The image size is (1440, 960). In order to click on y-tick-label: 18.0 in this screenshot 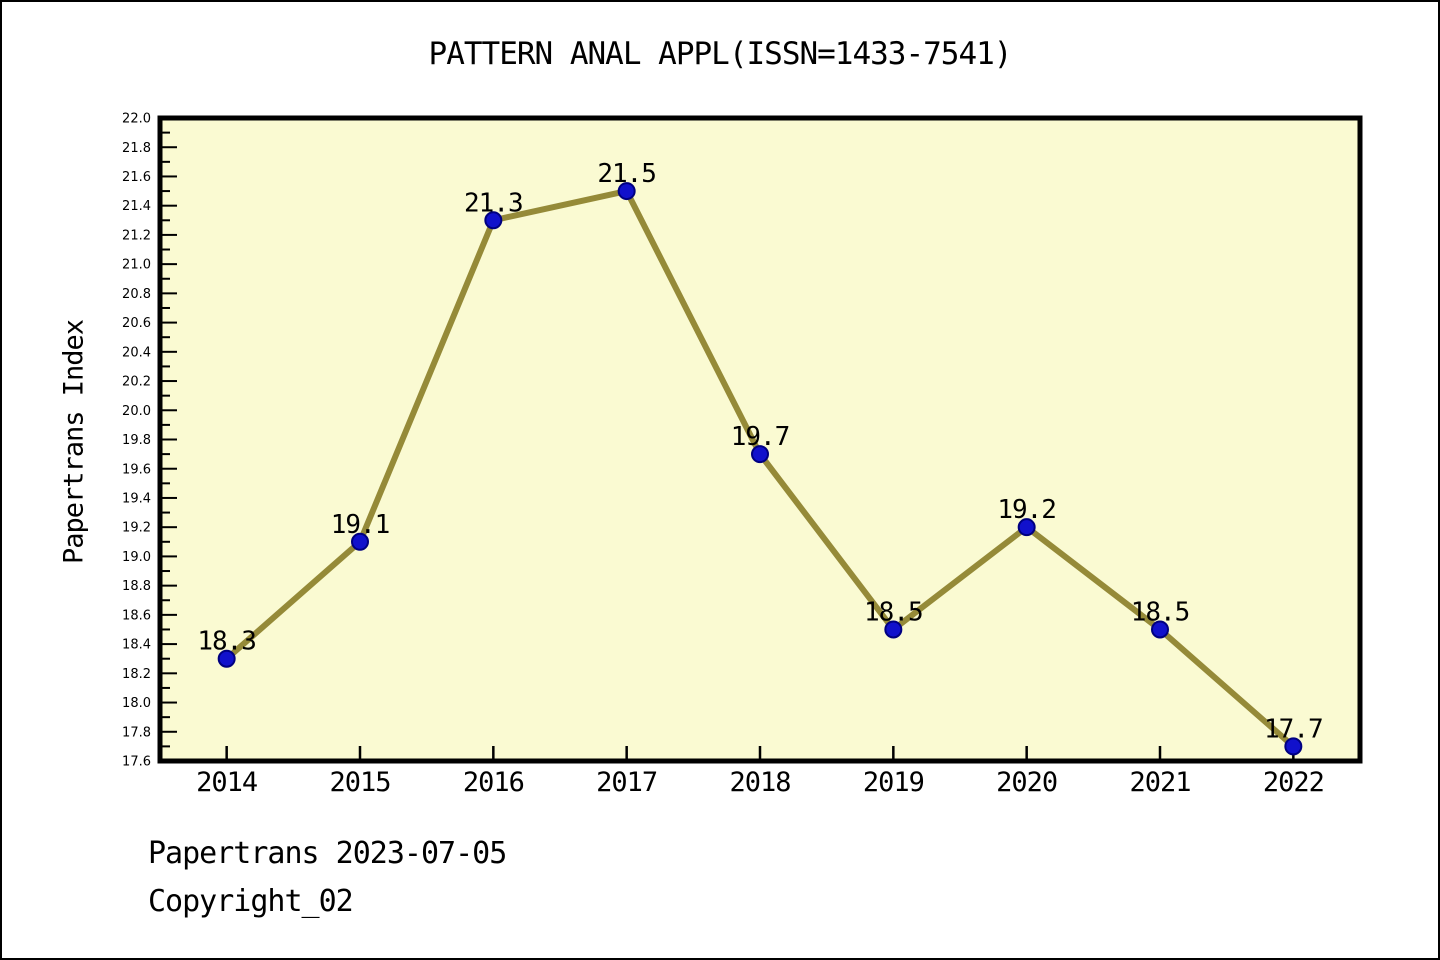, I will do `click(136, 703)`.